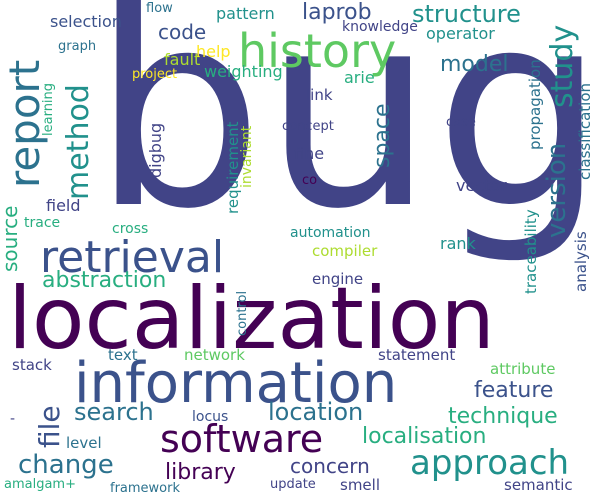  Describe the element at coordinates (581, 261) in the screenshot. I see `word-analysis: analysis` at that location.